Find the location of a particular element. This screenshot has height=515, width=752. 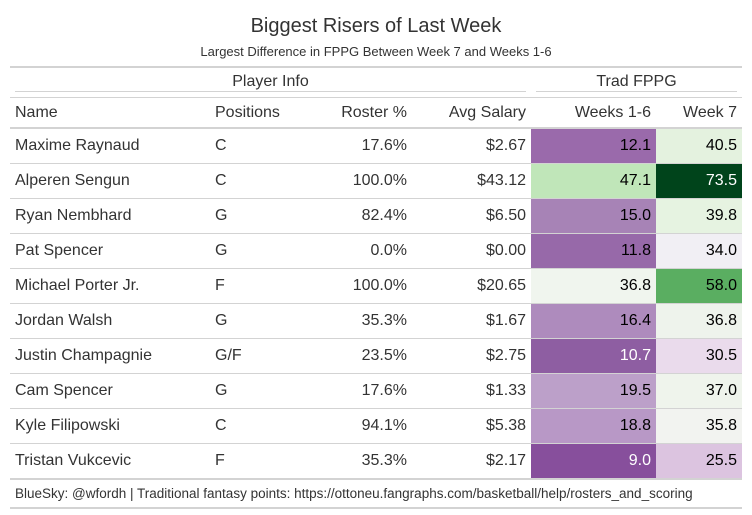

weeks-1-6-cell: 19.5 is located at coordinates (593, 391).